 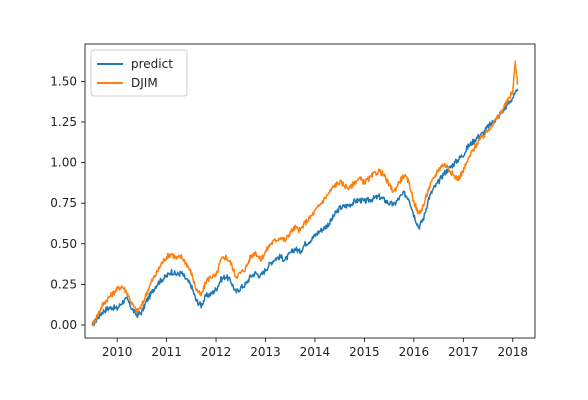 I want to click on x-tick-label: 2012, so click(x=216, y=352).